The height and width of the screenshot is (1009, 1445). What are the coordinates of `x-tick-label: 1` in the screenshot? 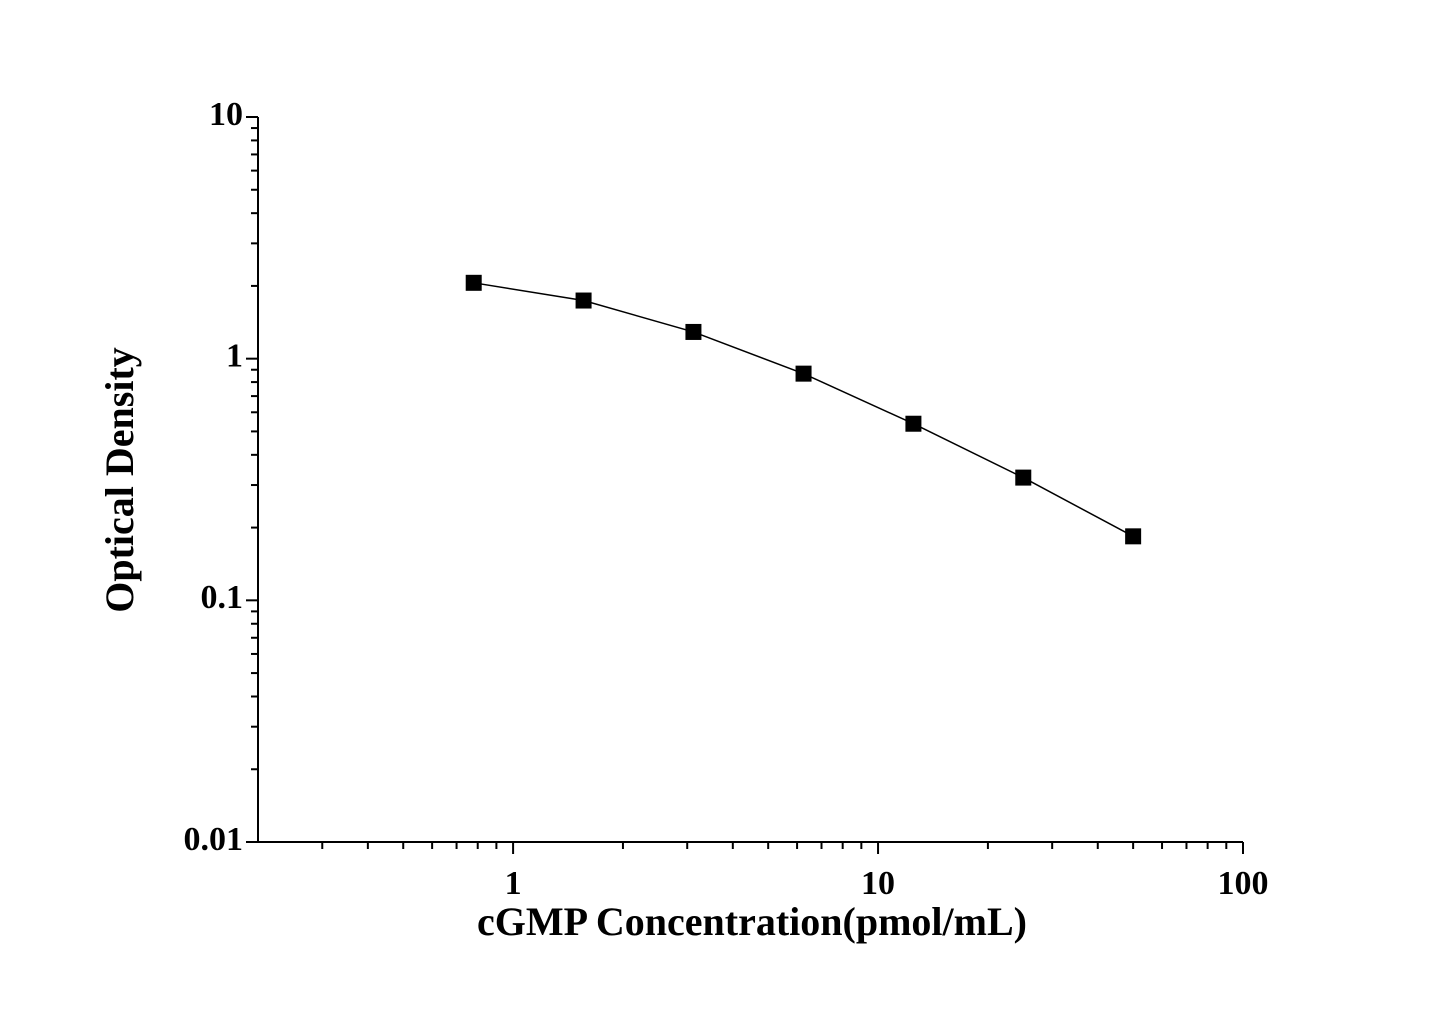 It's located at (513, 883).